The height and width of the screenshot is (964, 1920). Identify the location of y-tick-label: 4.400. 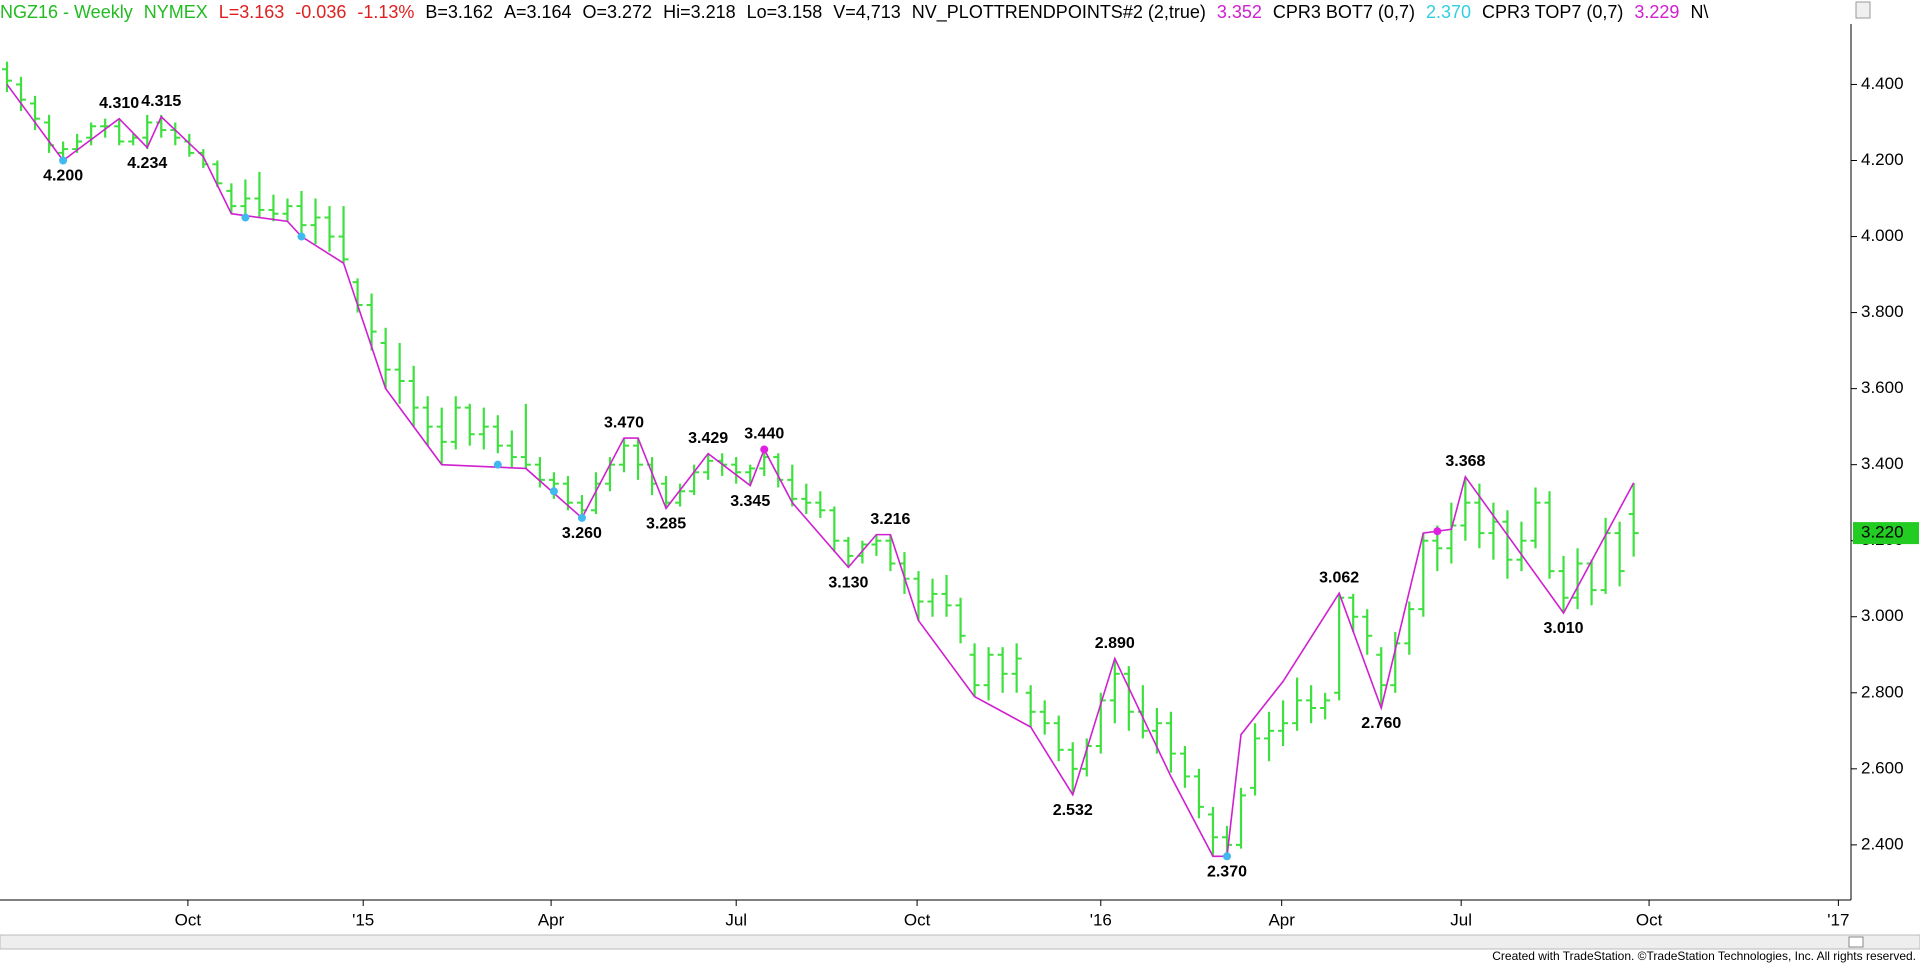
(1882, 83).